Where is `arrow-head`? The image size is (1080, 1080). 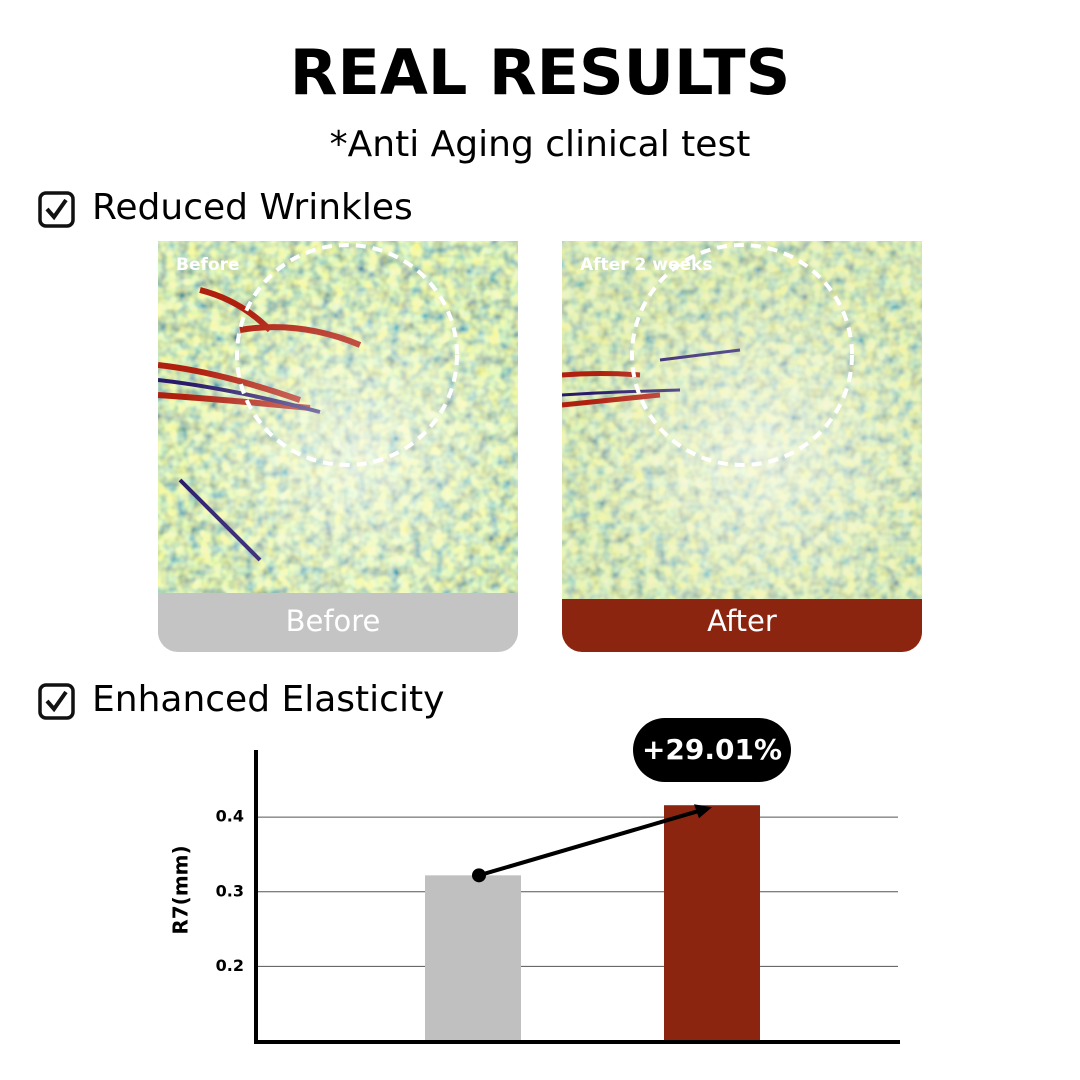
arrow-head is located at coordinates (703, 811).